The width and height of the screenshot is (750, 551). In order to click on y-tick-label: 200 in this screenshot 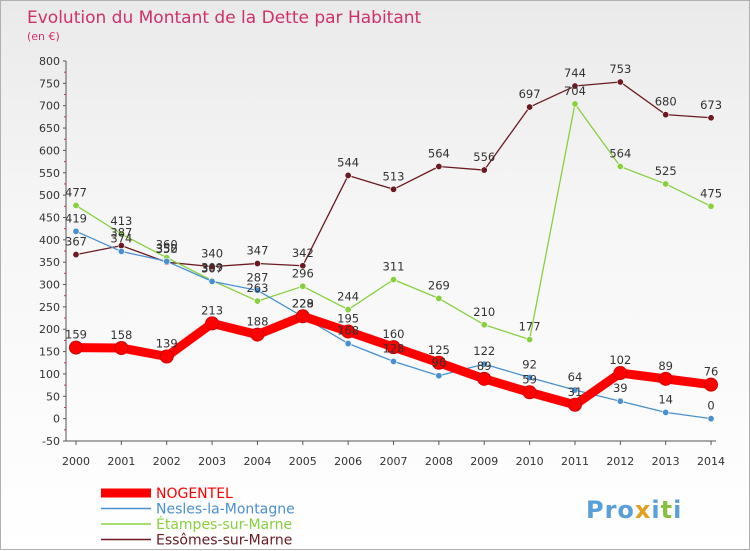, I will do `click(49, 329)`.